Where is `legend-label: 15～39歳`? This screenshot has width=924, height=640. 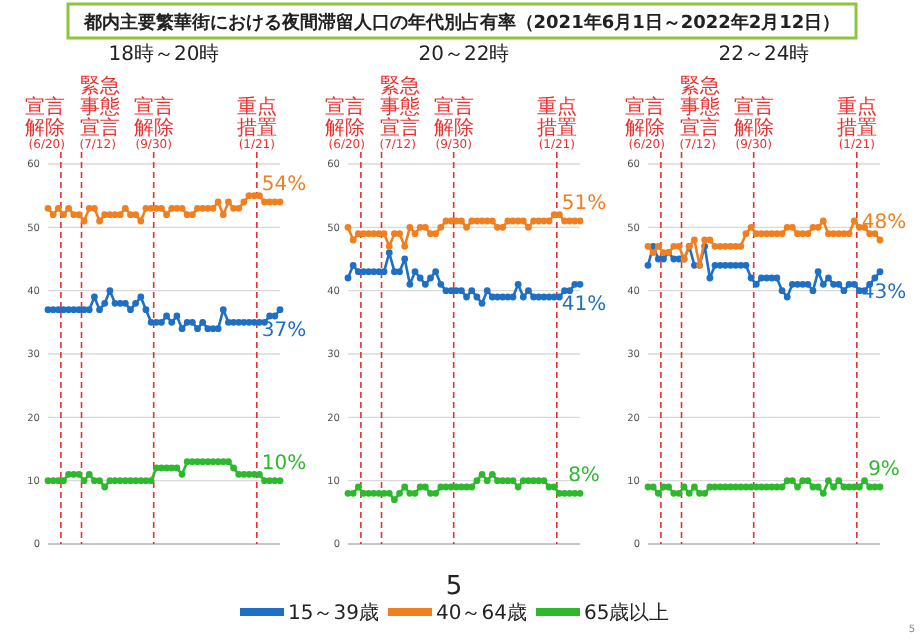
legend-label: 15～39歳 is located at coordinates (333, 613).